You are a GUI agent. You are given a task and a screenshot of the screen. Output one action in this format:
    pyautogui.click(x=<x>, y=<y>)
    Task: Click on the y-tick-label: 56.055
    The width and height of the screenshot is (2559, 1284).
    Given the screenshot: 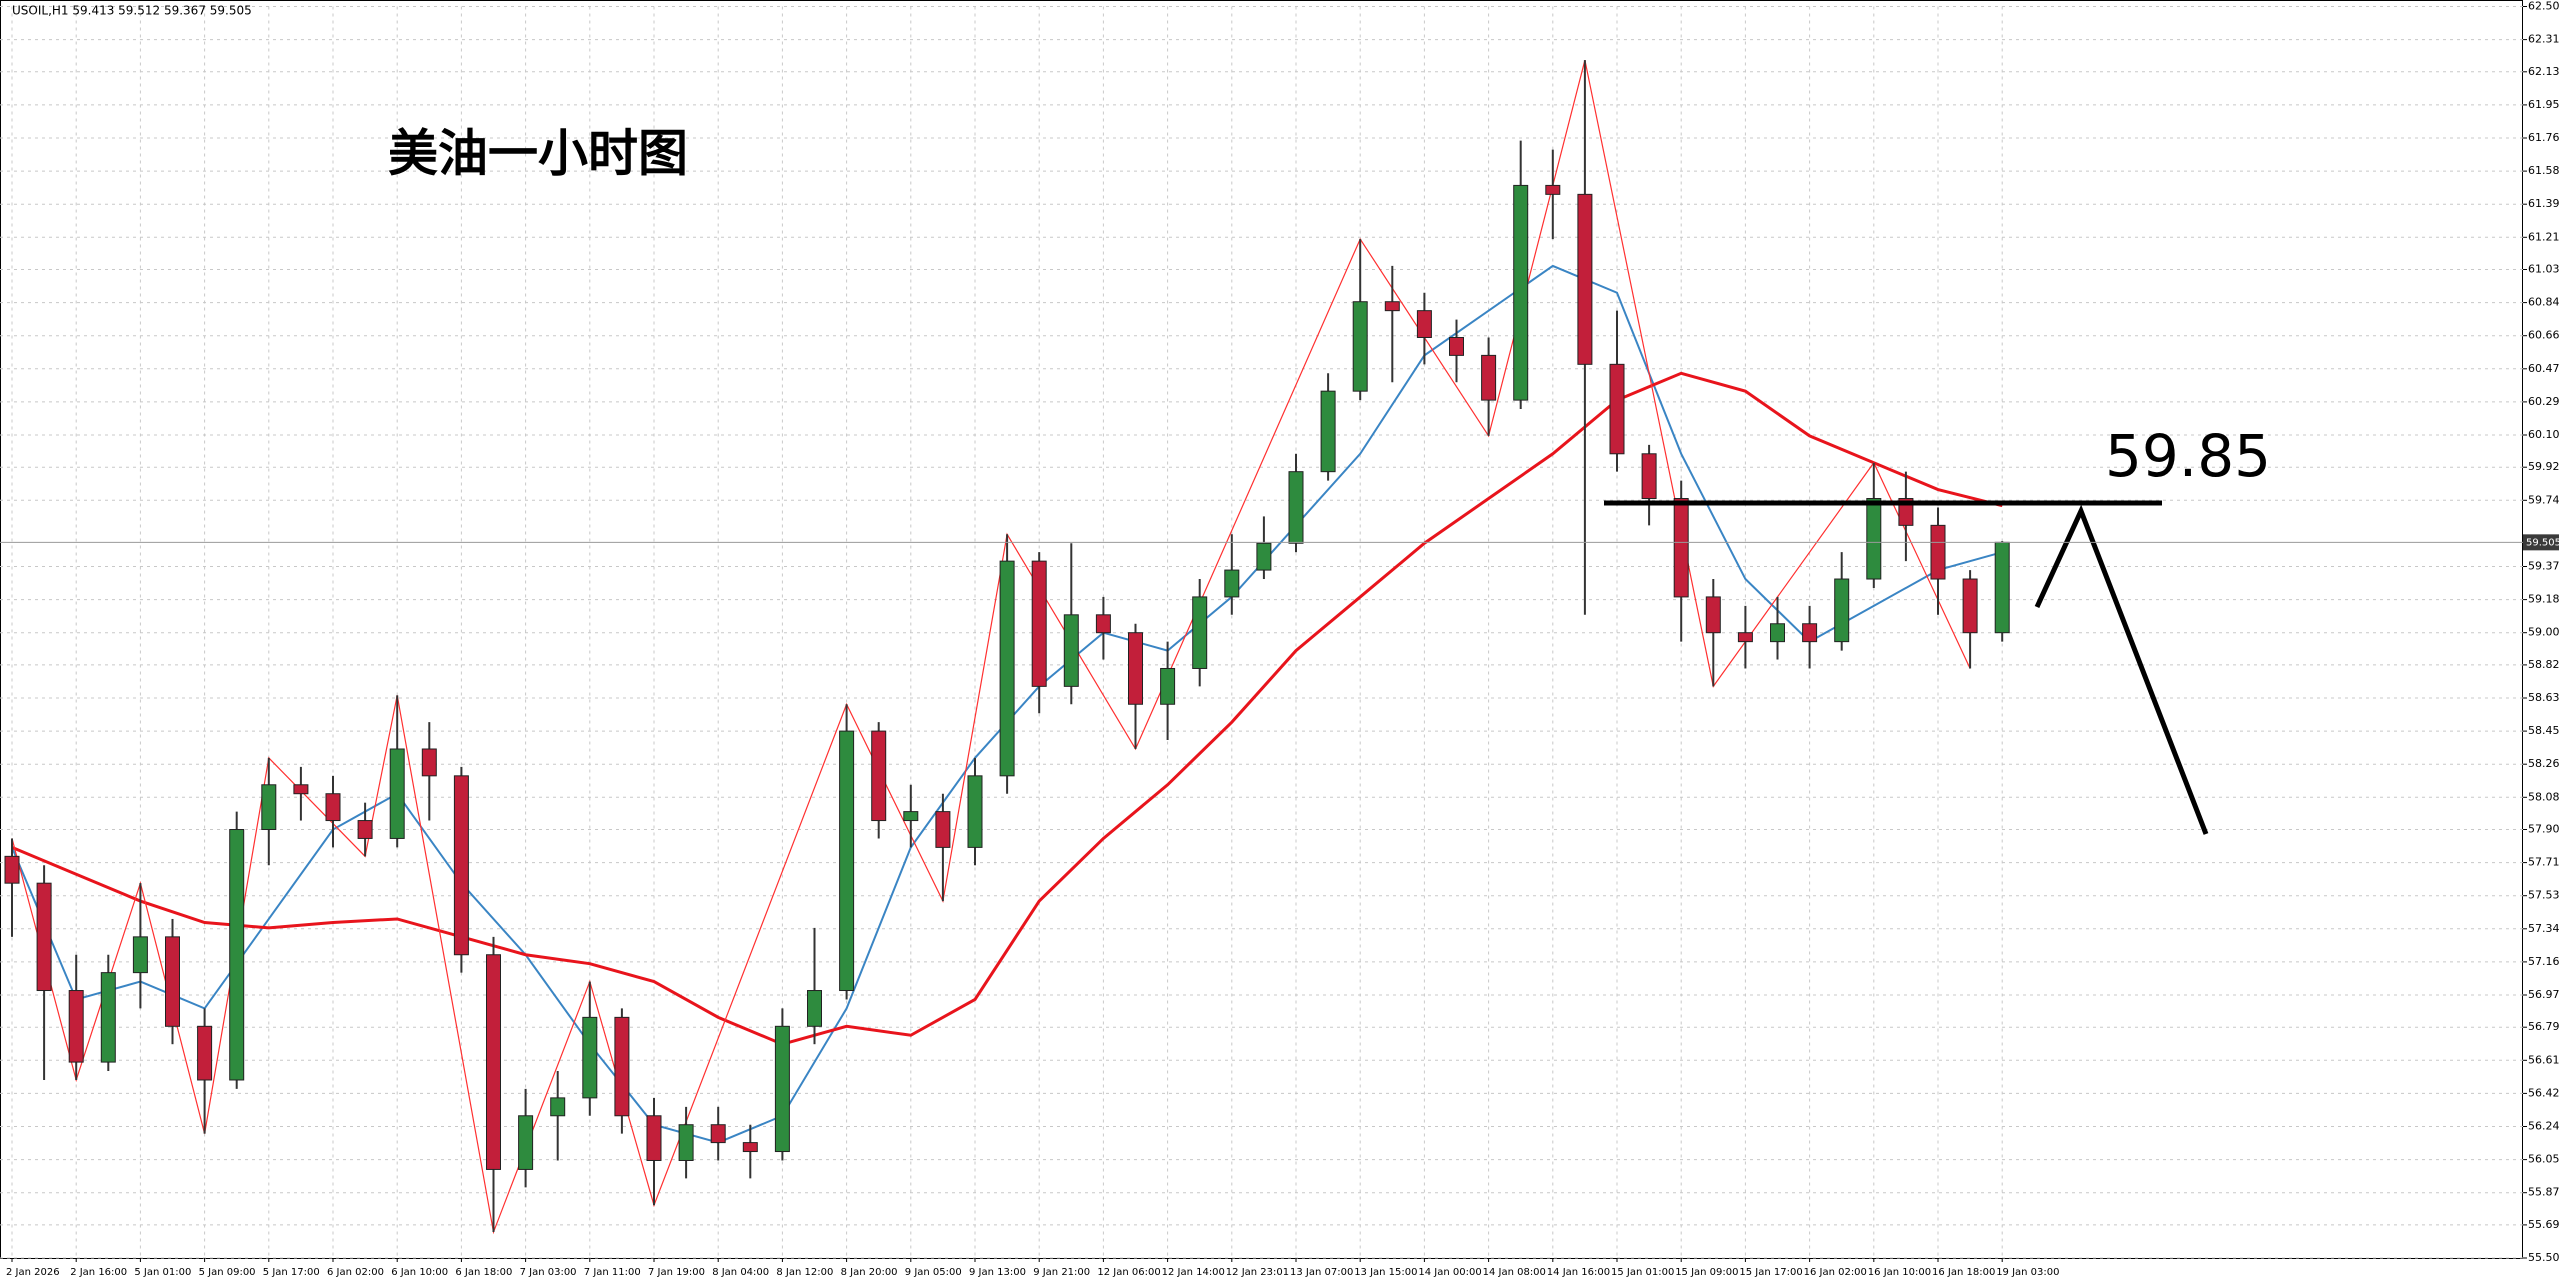 What is the action you would take?
    pyautogui.click(x=2543, y=1159)
    